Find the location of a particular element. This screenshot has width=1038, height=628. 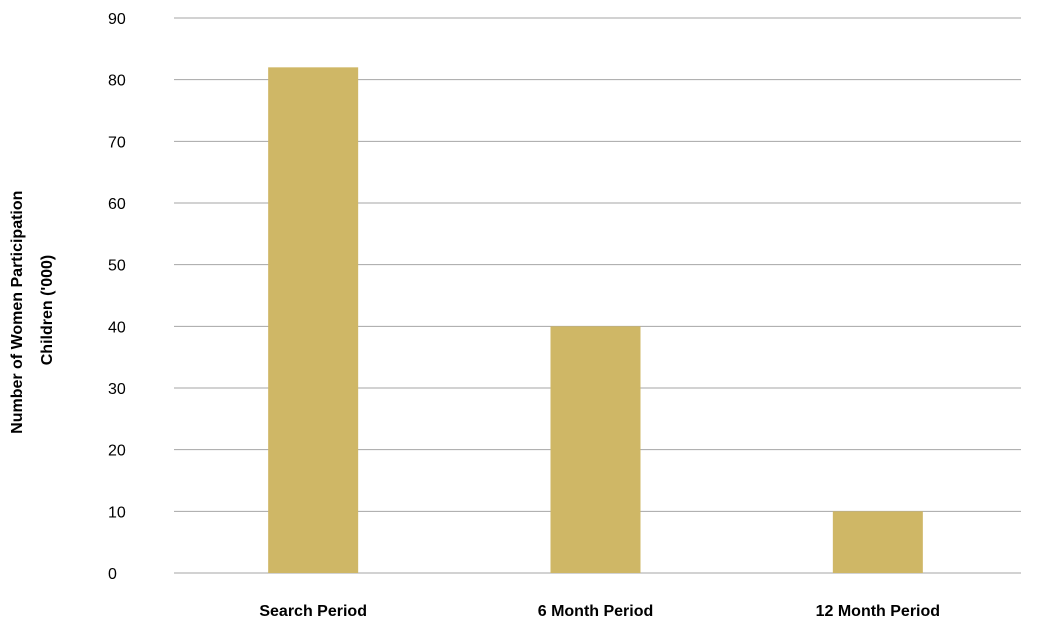

y-axis-title-line-2: Children ('000) is located at coordinates (47, 310).